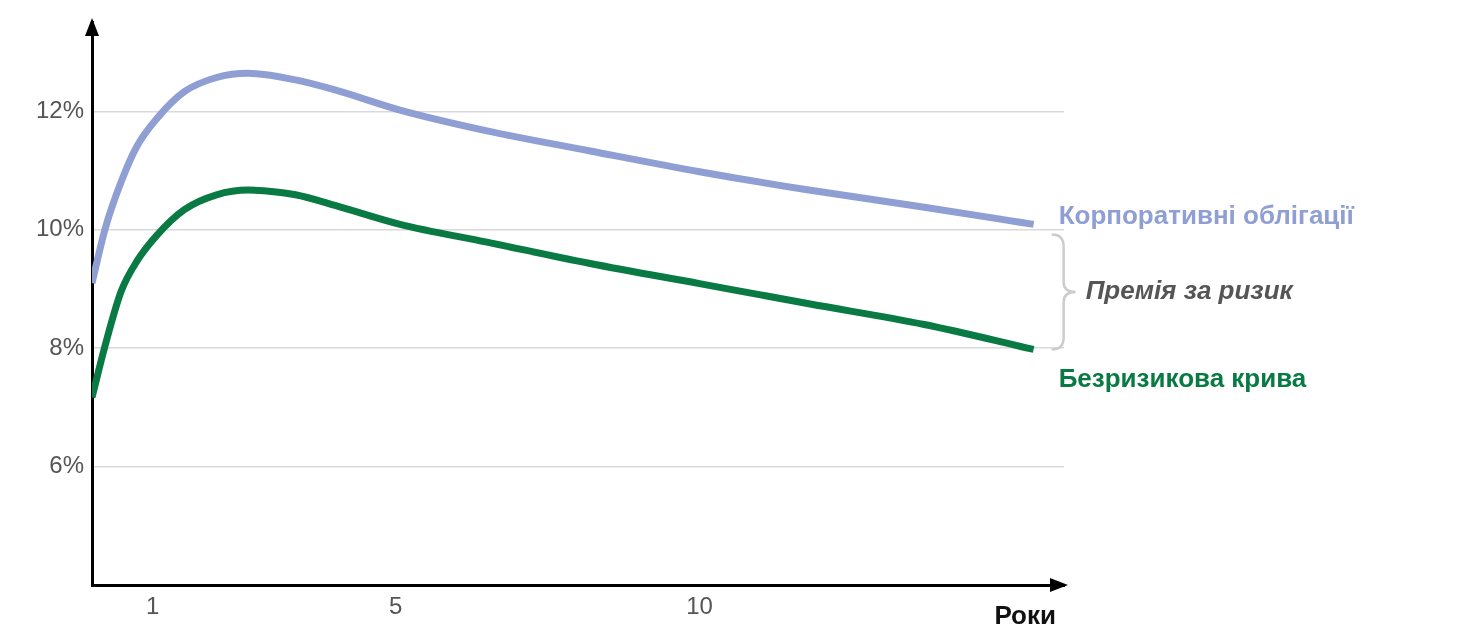  Describe the element at coordinates (59, 109) in the screenshot. I see `y-tick-label: 12%` at that location.